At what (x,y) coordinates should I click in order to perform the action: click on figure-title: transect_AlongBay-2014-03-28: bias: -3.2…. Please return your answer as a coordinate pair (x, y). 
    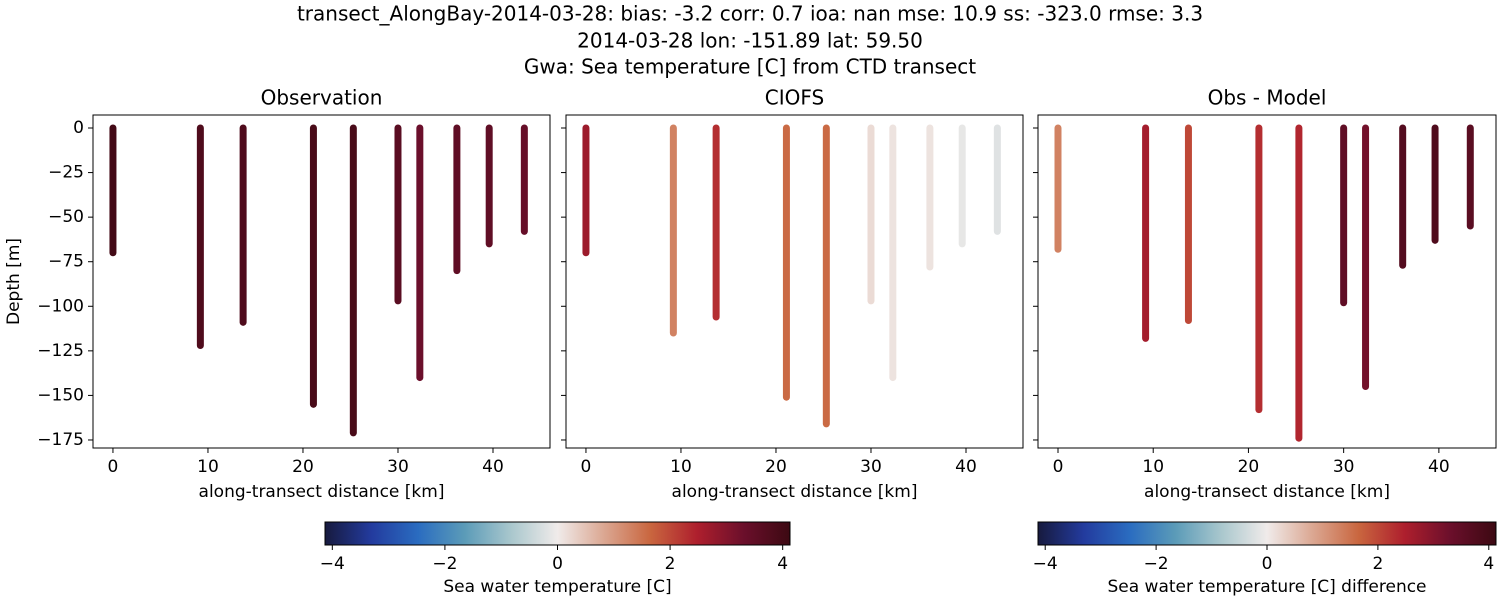
    Looking at the image, I should click on (750, 14).